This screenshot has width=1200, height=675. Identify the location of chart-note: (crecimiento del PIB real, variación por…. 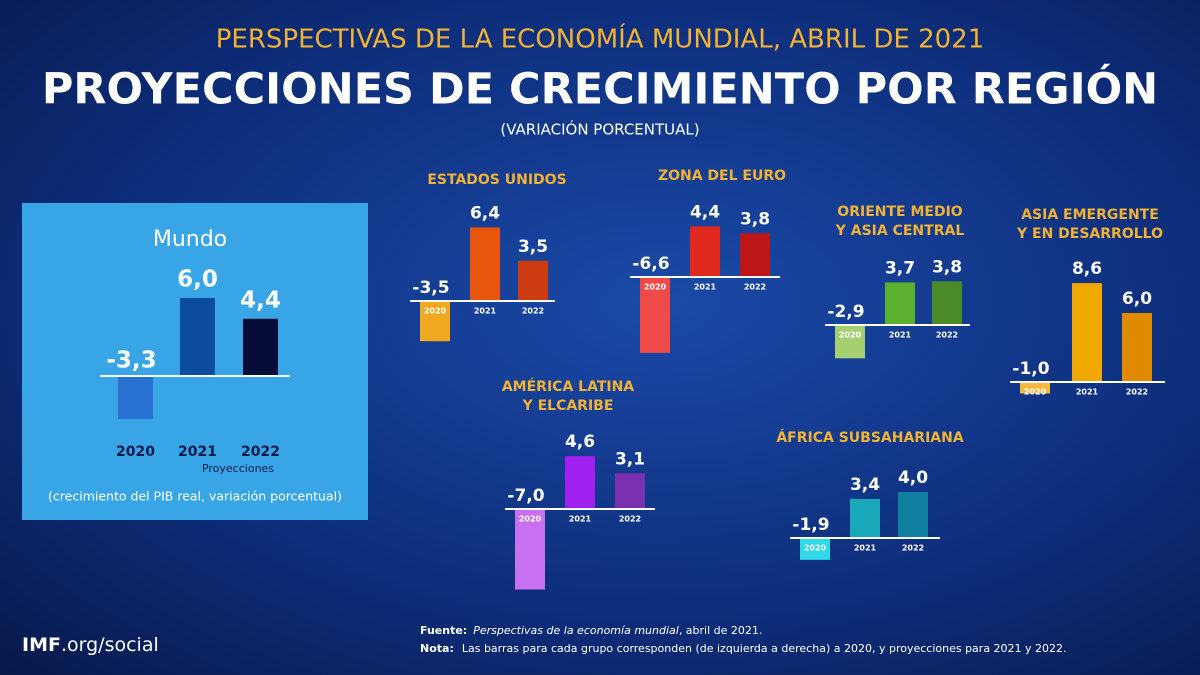
(195, 496).